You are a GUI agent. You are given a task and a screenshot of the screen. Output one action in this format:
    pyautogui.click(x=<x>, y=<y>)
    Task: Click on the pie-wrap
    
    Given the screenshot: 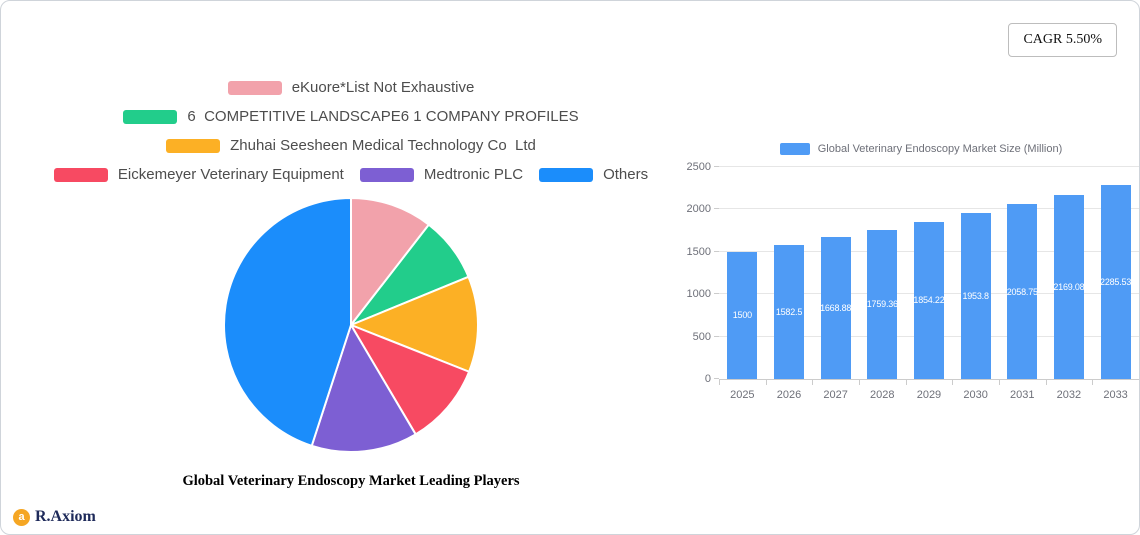 What is the action you would take?
    pyautogui.click(x=351, y=327)
    